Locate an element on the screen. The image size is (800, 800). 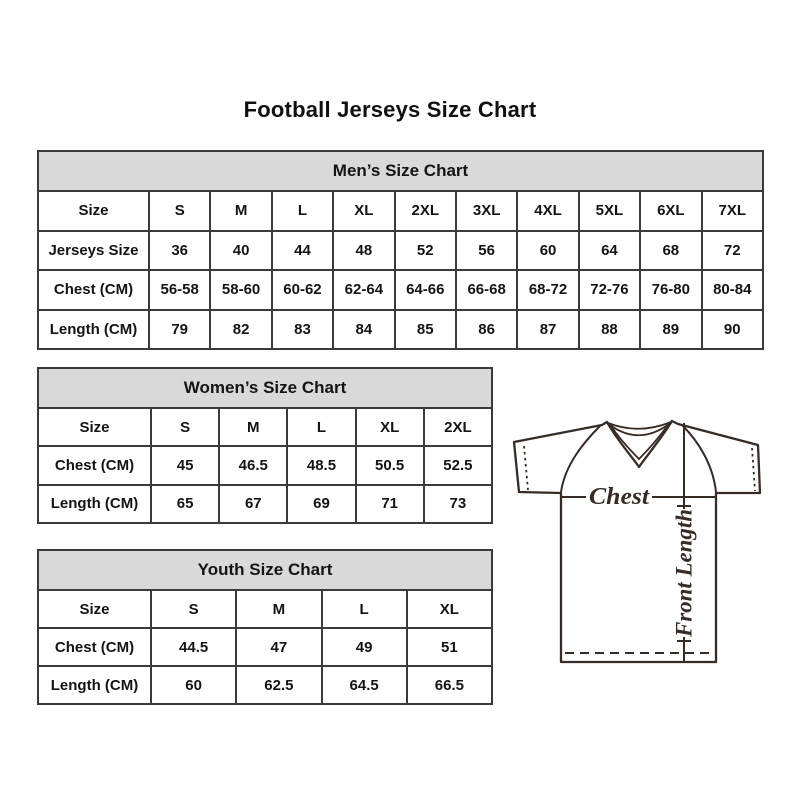
value-cell: 52 is located at coordinates (425, 250).